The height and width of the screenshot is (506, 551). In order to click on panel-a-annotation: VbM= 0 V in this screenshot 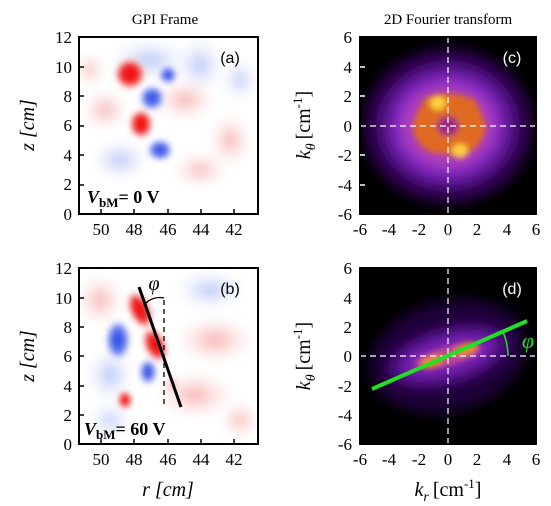, I will do `click(123, 198)`.